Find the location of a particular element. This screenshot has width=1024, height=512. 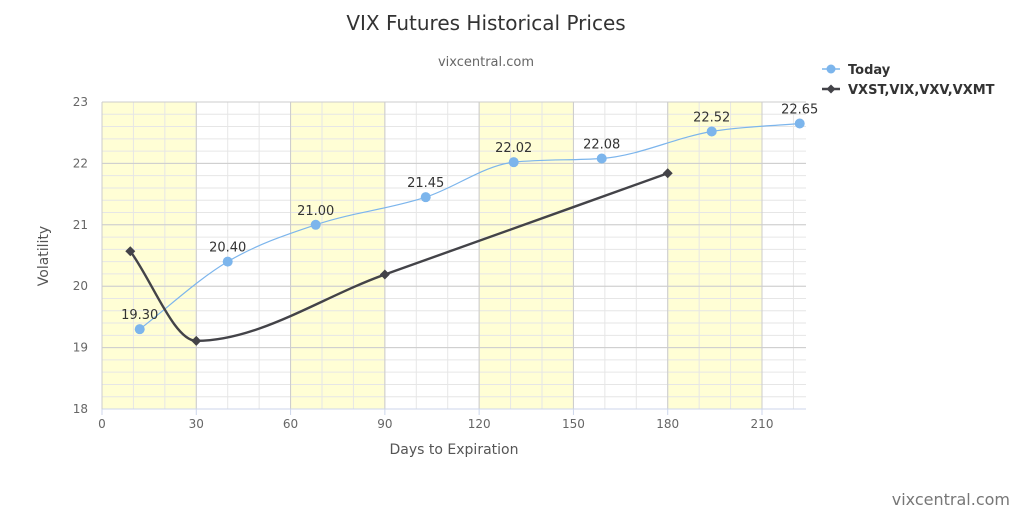

x-tick-label: 120 is located at coordinates (479, 424).